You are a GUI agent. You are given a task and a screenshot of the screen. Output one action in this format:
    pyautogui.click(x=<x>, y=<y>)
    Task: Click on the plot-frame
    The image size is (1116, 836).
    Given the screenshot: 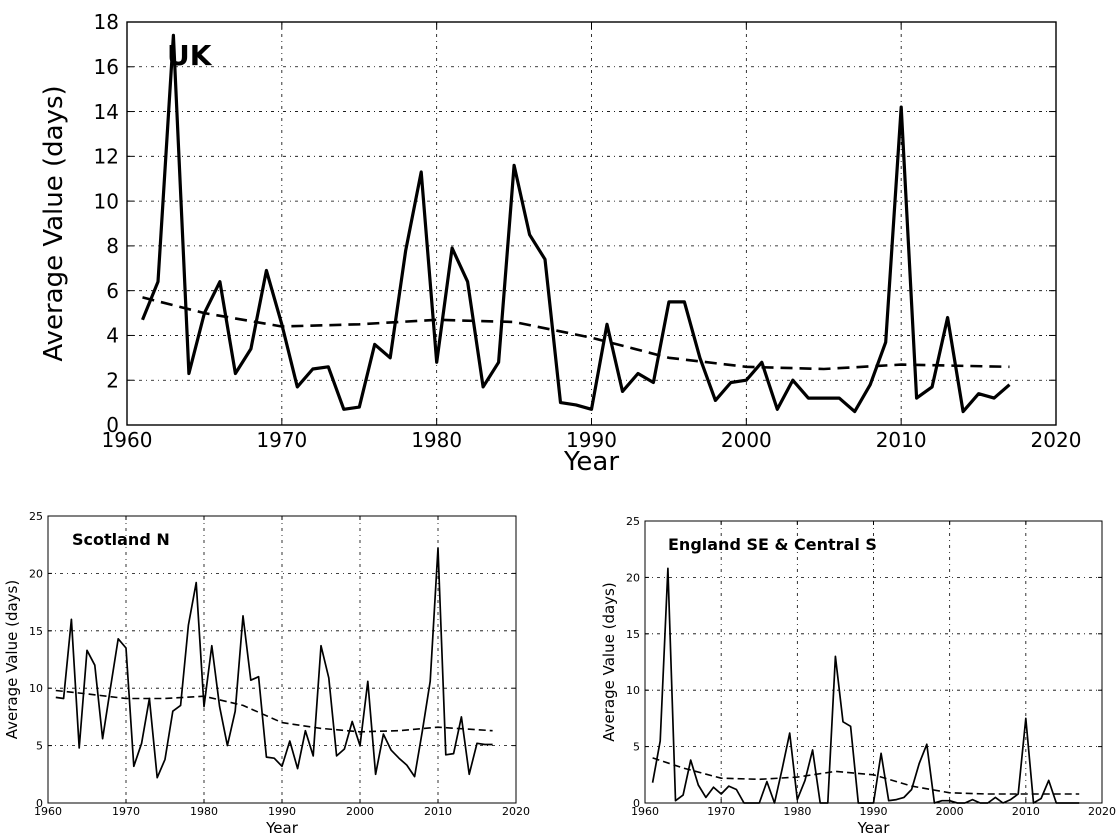 What is the action you would take?
    pyautogui.click(x=873, y=662)
    